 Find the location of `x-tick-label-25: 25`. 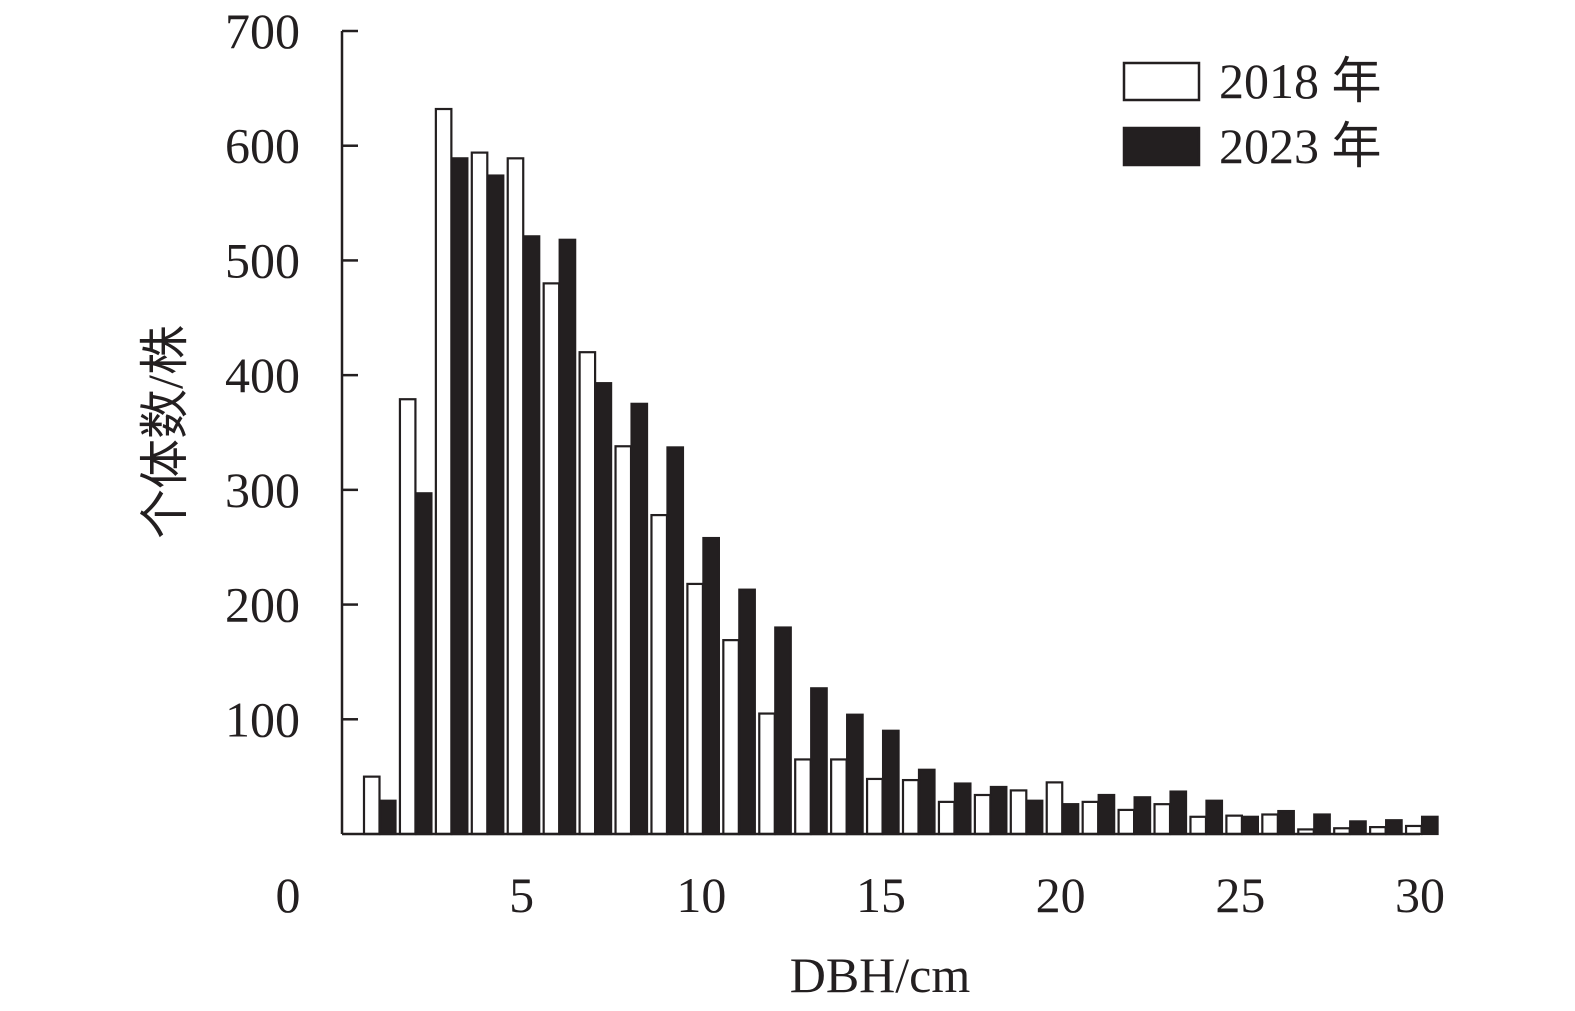

x-tick-label-25: 25 is located at coordinates (1240, 895).